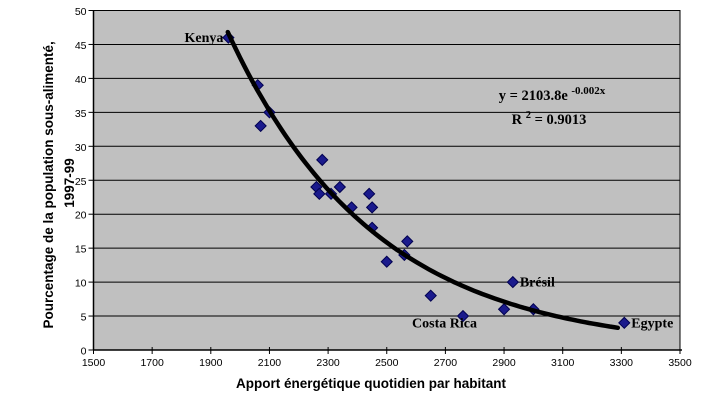  I want to click on y-tick-label: 35, so click(81, 114).